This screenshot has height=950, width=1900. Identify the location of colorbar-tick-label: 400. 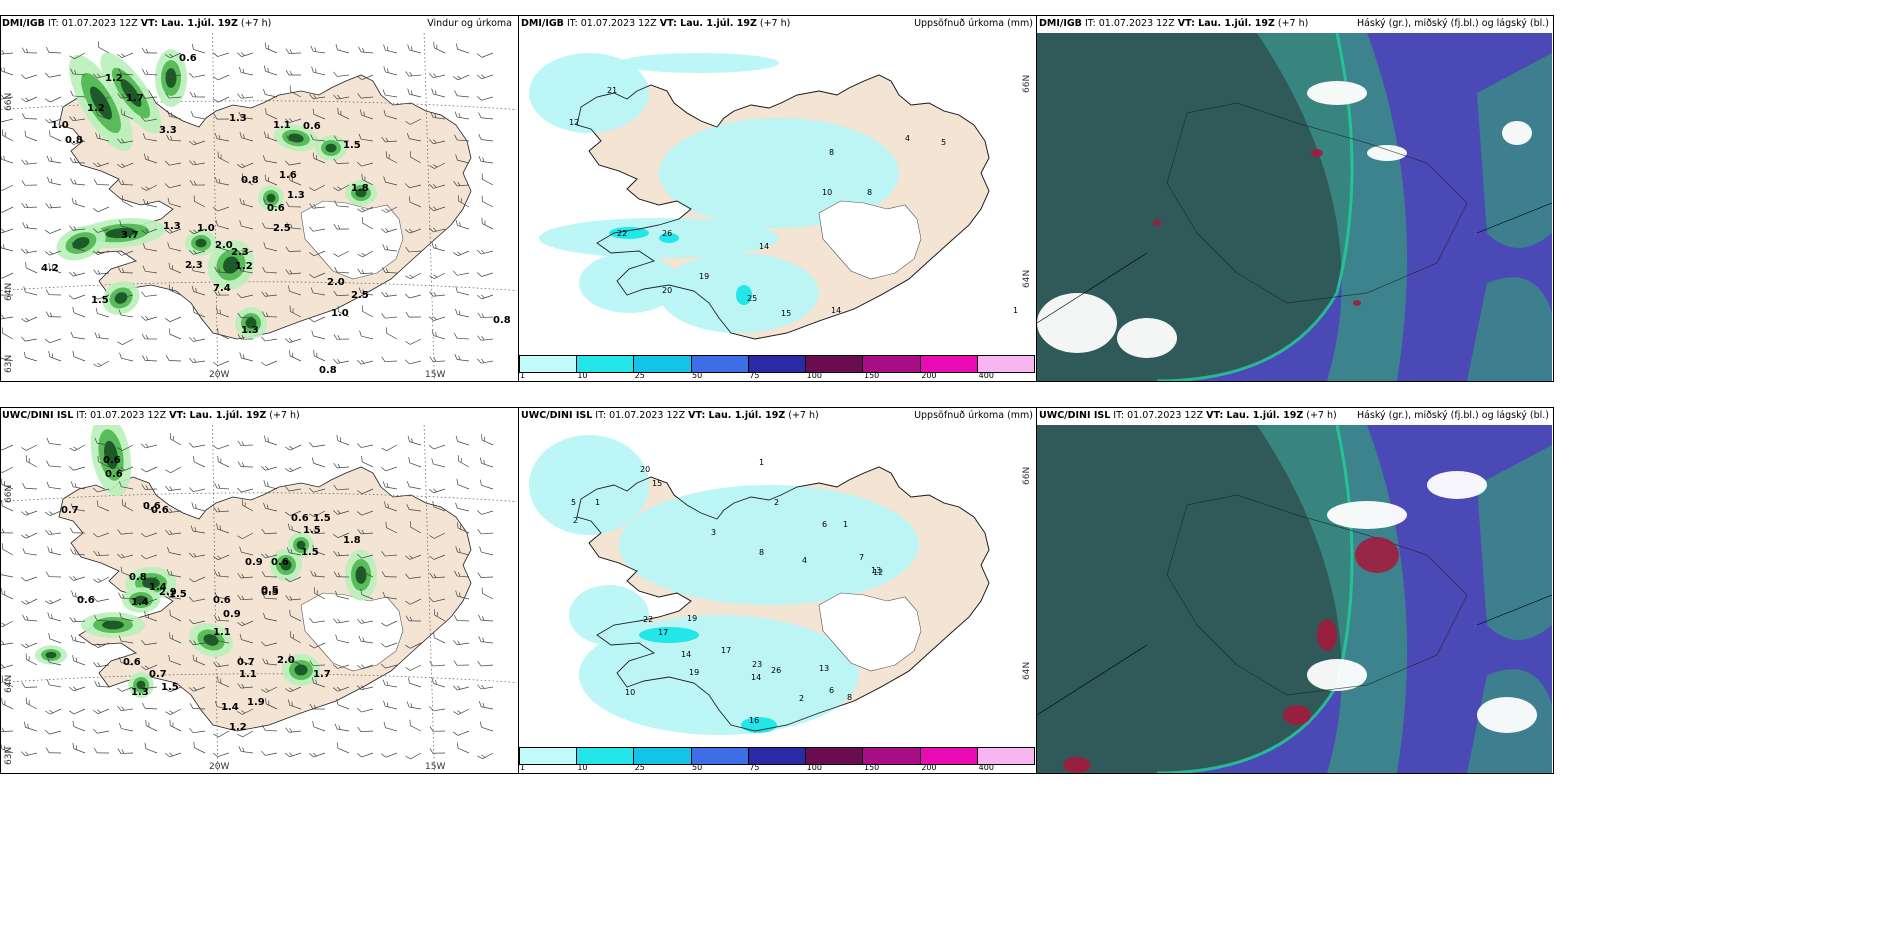
(986, 375).